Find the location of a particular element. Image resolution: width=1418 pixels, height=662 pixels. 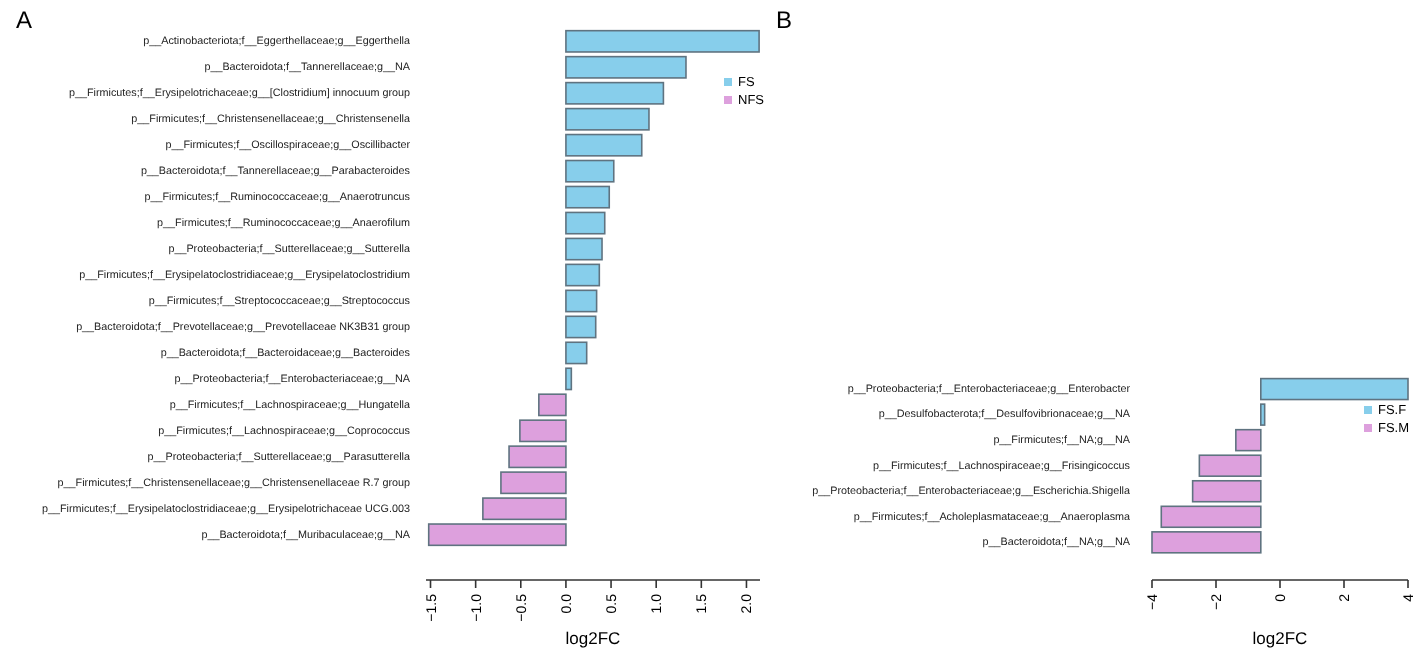

text: B is located at coordinates (784, 20).